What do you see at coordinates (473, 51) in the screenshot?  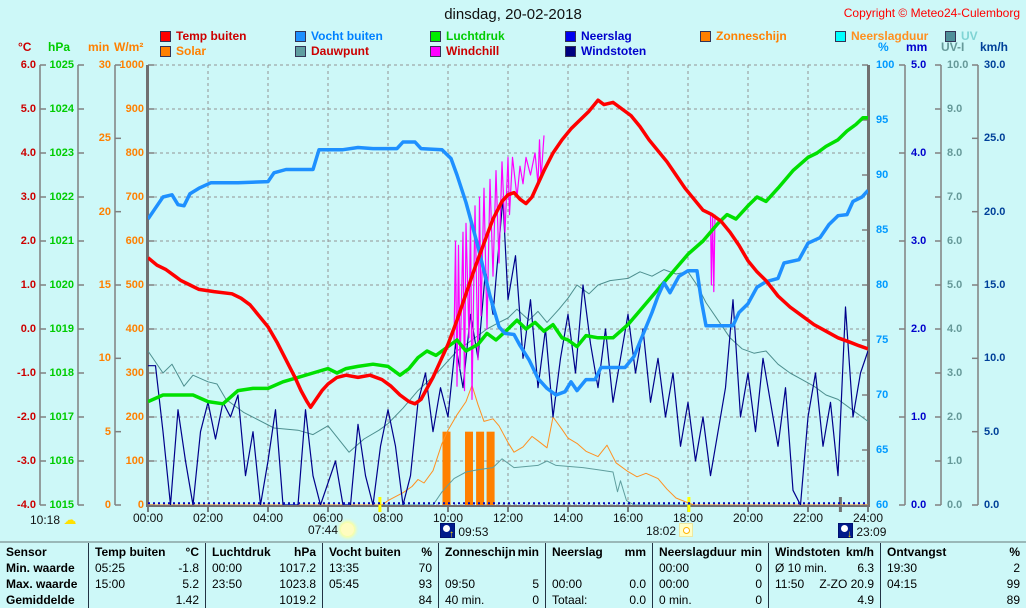 I see `legend-label: Windchill` at bounding box center [473, 51].